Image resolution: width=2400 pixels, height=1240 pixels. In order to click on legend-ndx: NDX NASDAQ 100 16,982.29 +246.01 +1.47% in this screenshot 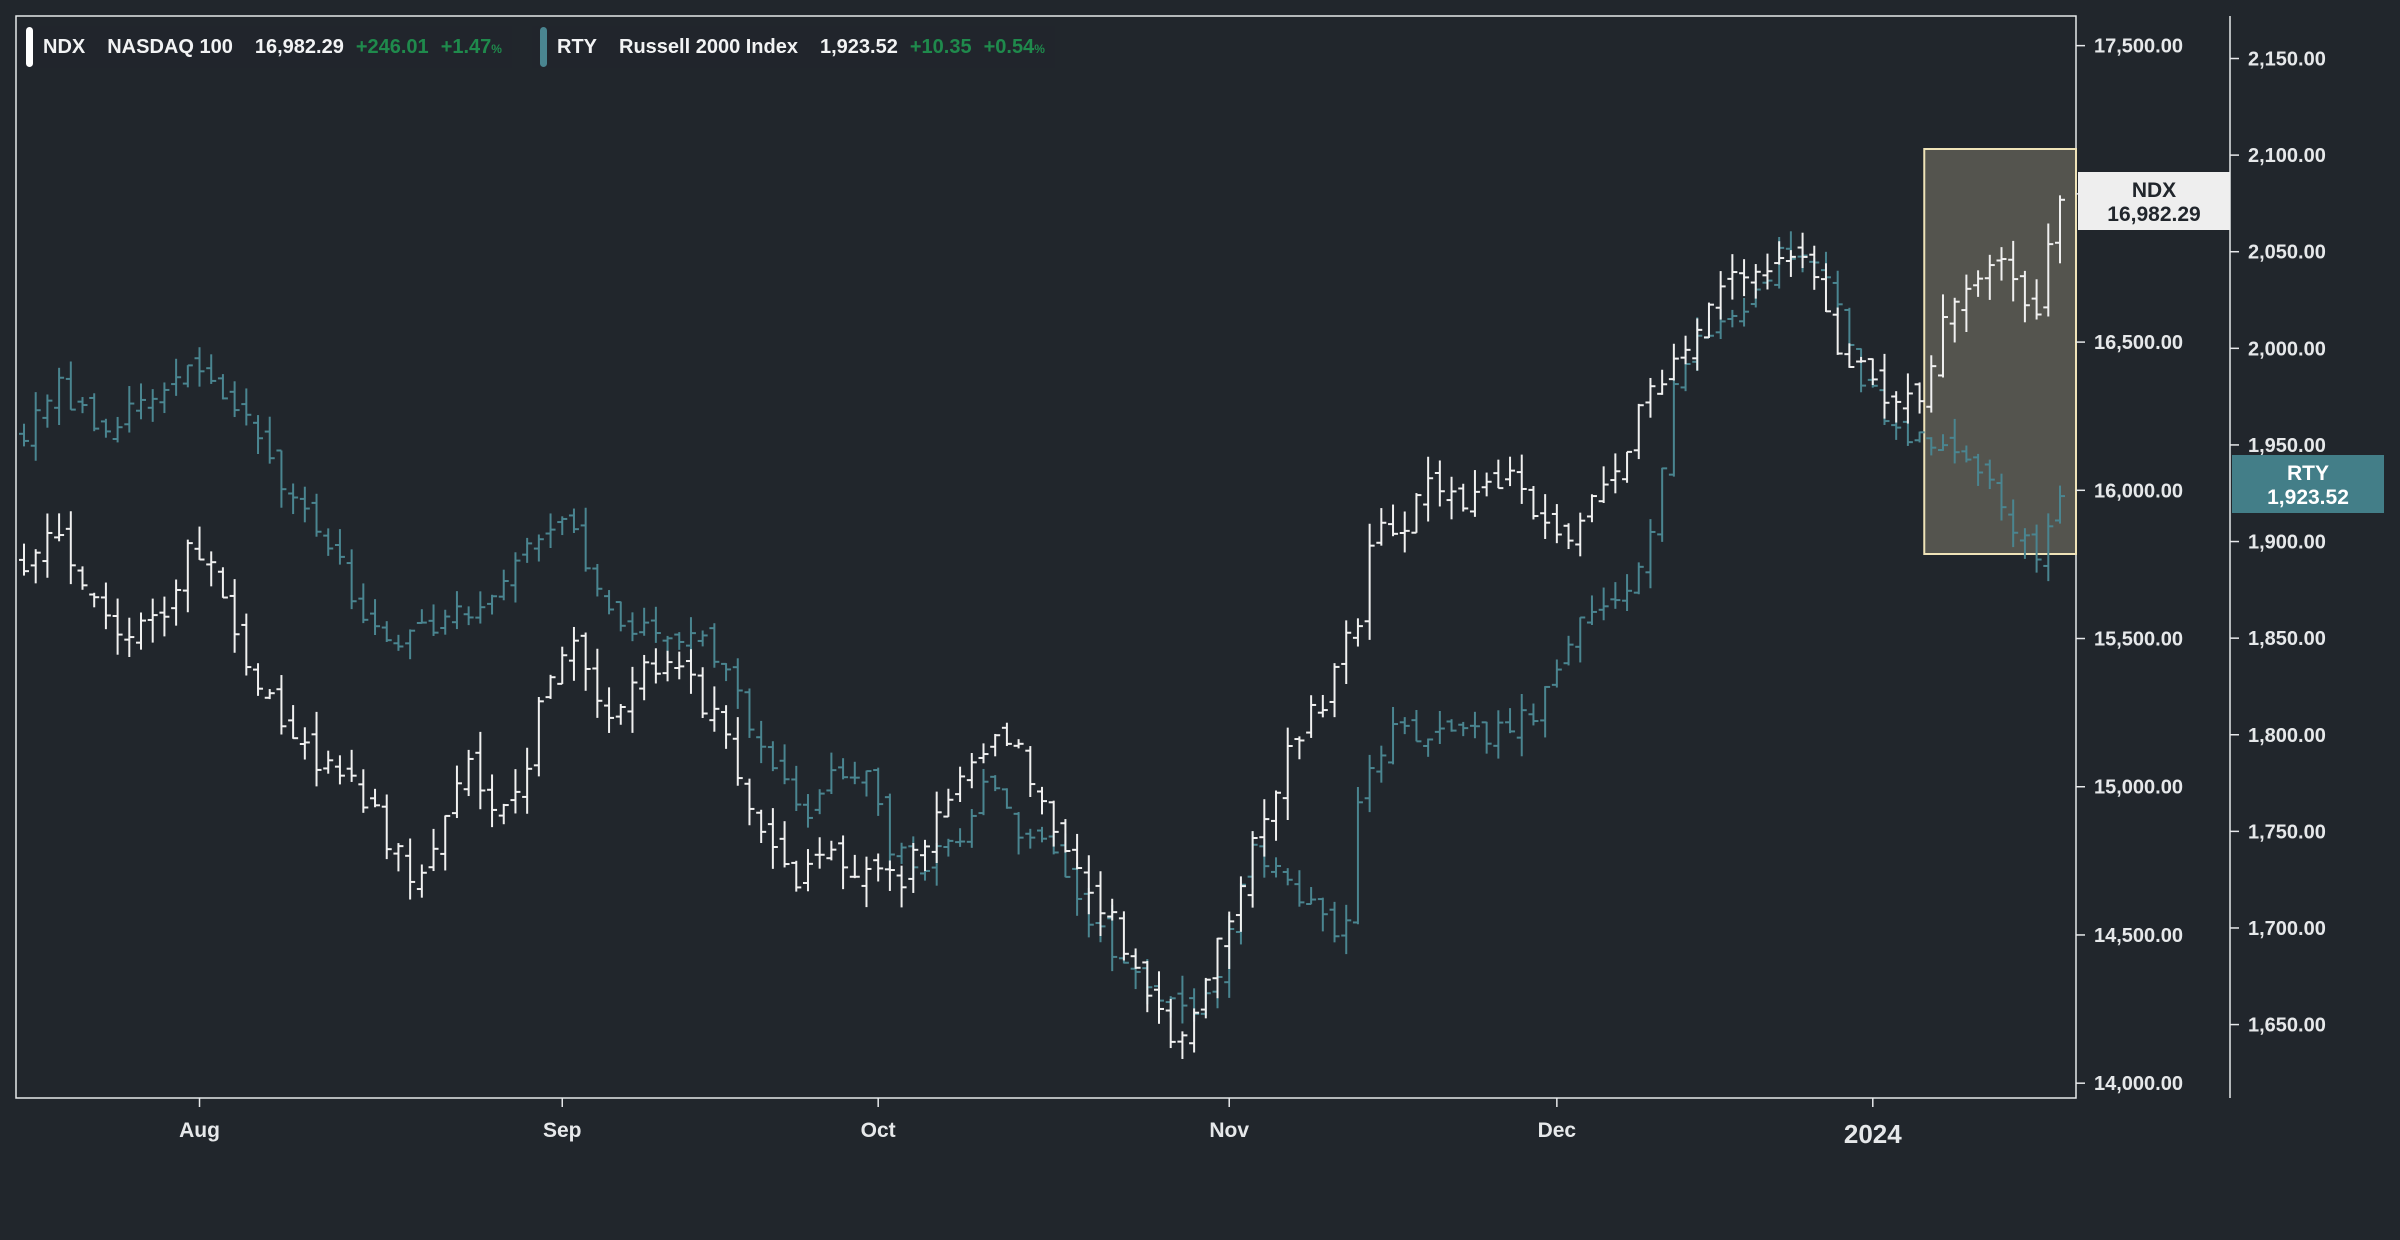, I will do `click(265, 47)`.